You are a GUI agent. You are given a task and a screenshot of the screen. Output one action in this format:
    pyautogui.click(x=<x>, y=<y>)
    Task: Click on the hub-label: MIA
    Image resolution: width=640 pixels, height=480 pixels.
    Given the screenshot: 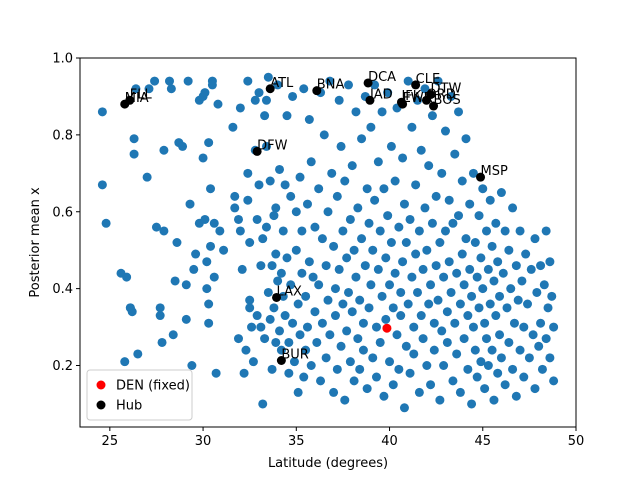 What is the action you would take?
    pyautogui.click(x=137, y=98)
    